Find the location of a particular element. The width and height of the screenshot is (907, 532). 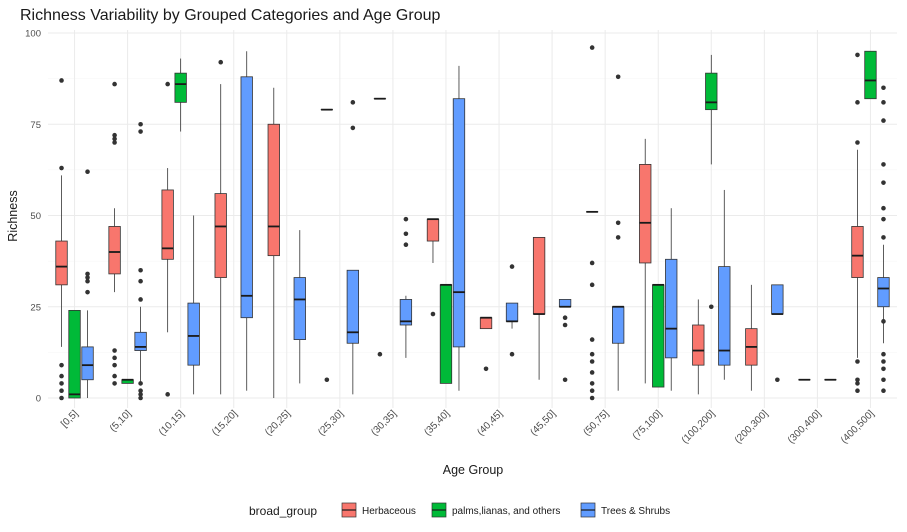

x-tick-label: (50,75] is located at coordinates (596, 423).